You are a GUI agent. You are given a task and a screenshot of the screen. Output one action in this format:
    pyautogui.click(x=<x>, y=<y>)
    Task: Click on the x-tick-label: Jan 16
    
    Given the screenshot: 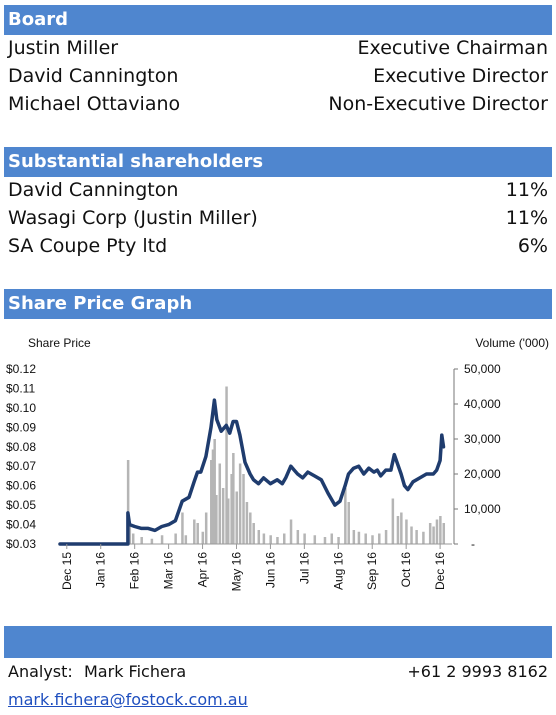 What is the action you would take?
    pyautogui.click(x=101, y=570)
    